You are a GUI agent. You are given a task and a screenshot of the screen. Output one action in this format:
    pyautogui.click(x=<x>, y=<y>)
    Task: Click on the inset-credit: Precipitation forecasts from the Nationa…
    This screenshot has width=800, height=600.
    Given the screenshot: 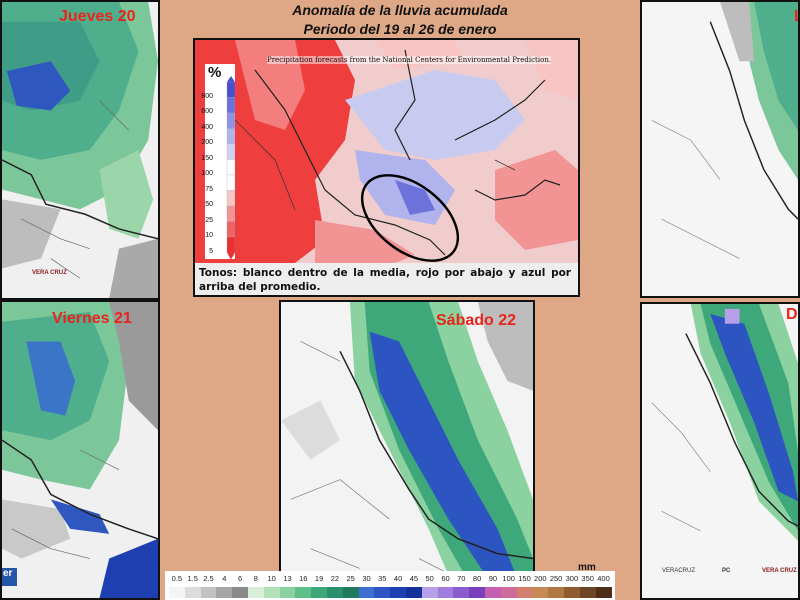 What is the action you would take?
    pyautogui.click(x=409, y=60)
    